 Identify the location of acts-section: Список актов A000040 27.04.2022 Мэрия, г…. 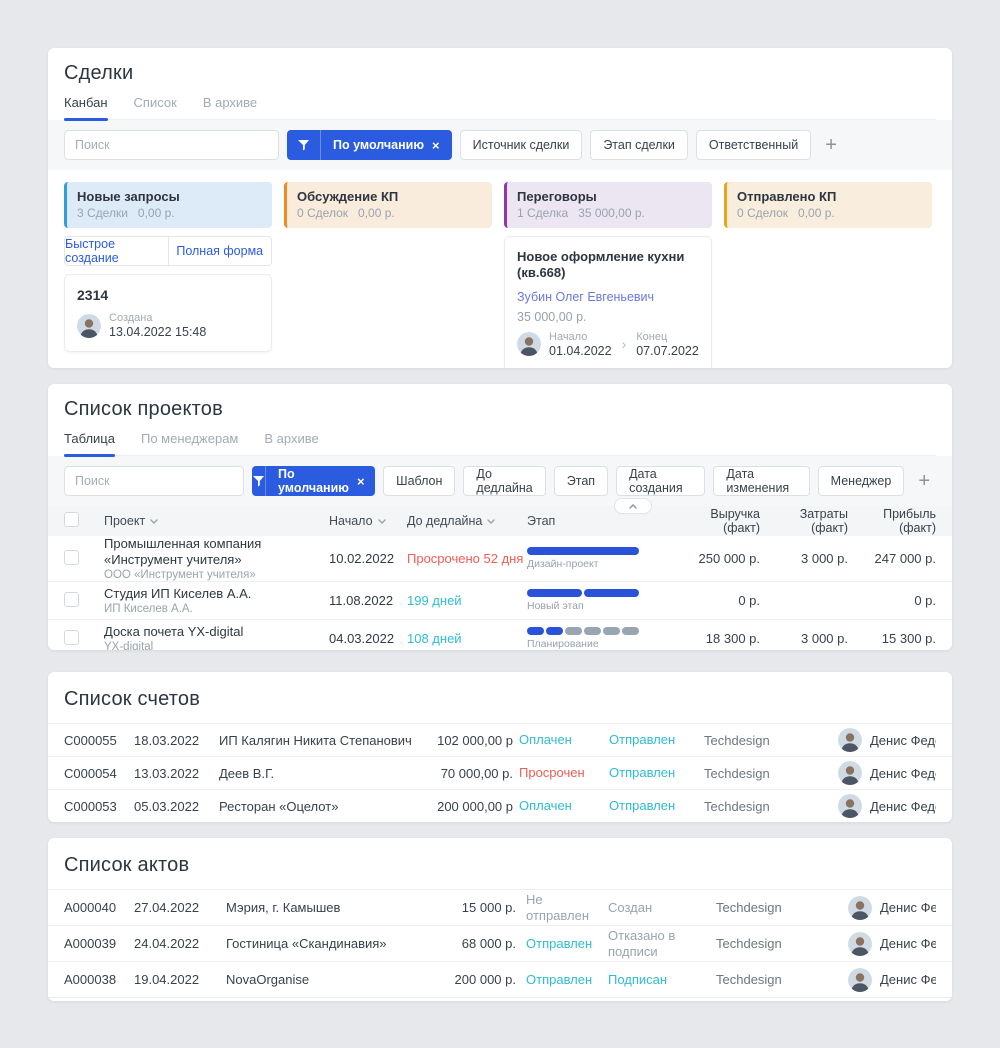
(500, 919).